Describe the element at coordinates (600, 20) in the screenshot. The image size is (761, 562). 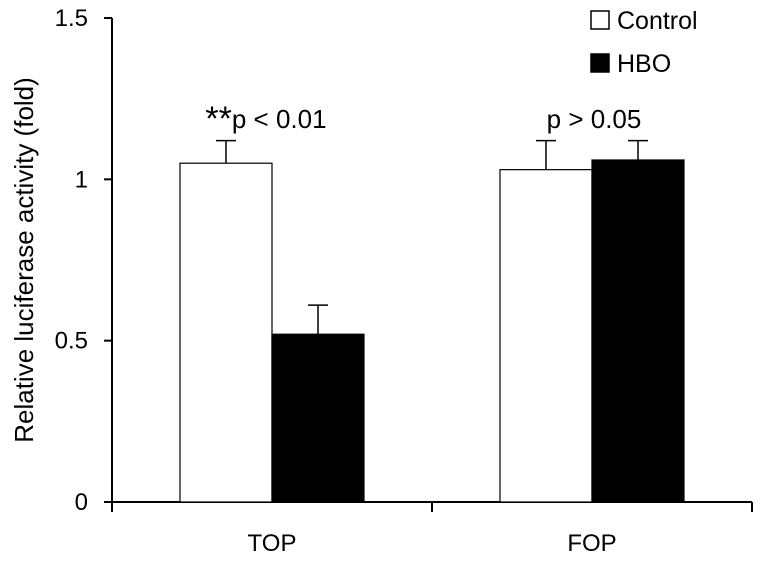
I see `legend-swatch-control` at that location.